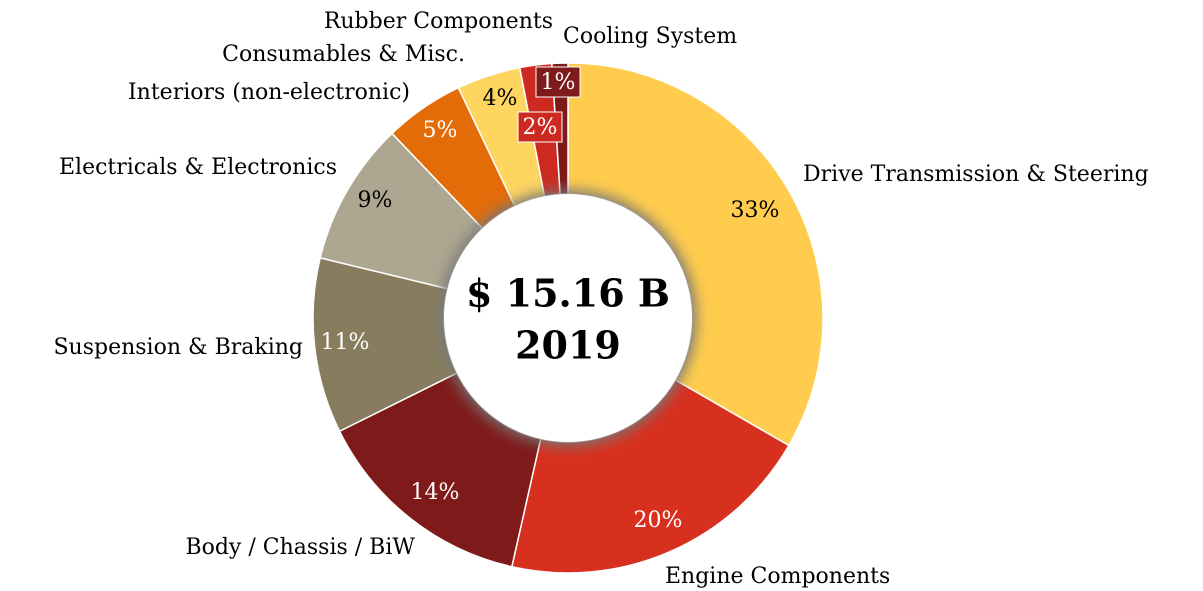 The image size is (1203, 591). I want to click on value-label: 1%, so click(558, 82).